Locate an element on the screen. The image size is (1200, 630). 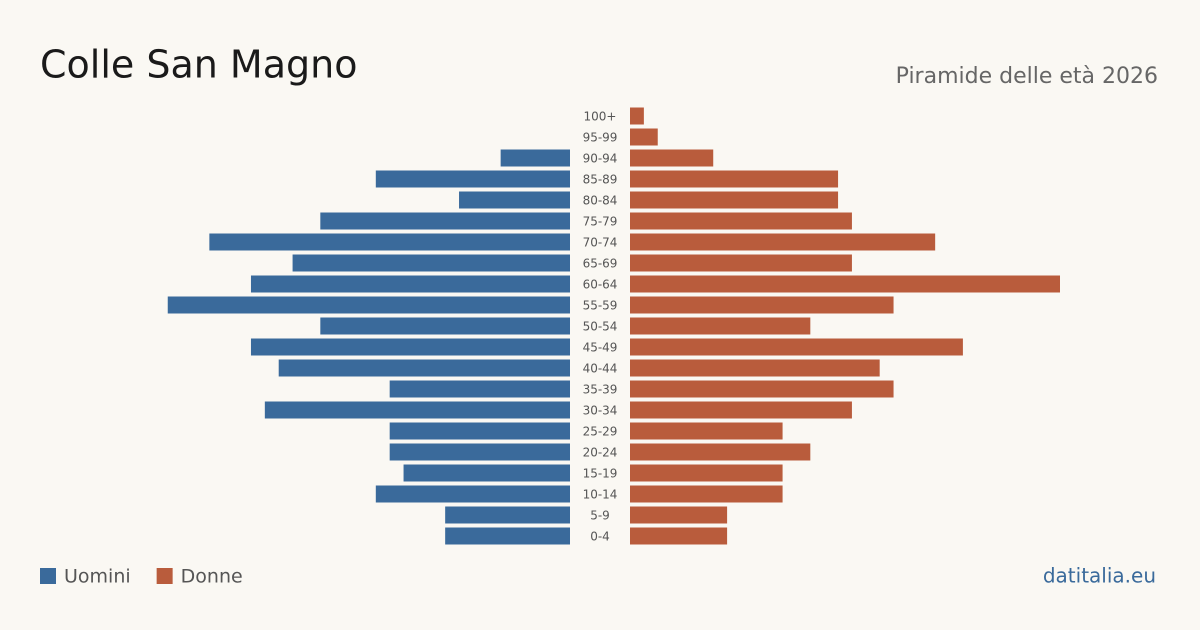
age-label: 10-14 is located at coordinates (600, 495).